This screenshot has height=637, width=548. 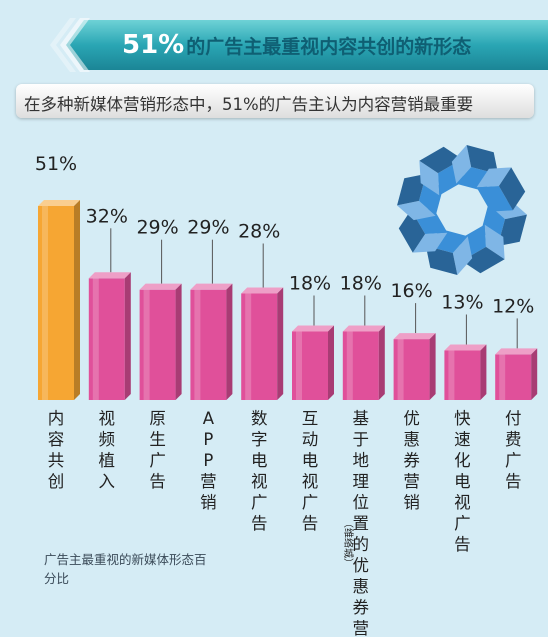 I want to click on category-label: 优惠券营销, so click(x=411, y=460).